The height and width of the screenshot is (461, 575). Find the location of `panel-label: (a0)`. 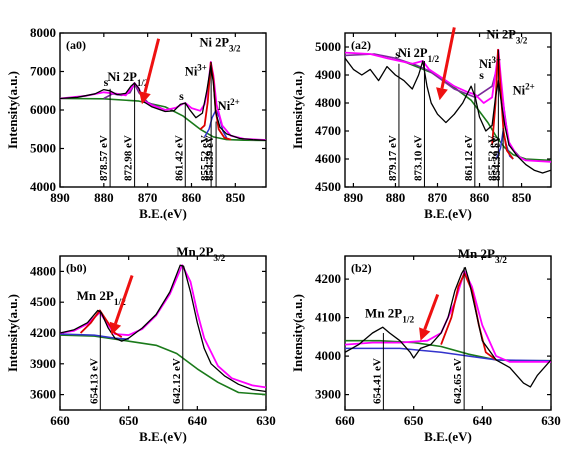

panel-label: (a0) is located at coordinates (76, 45).